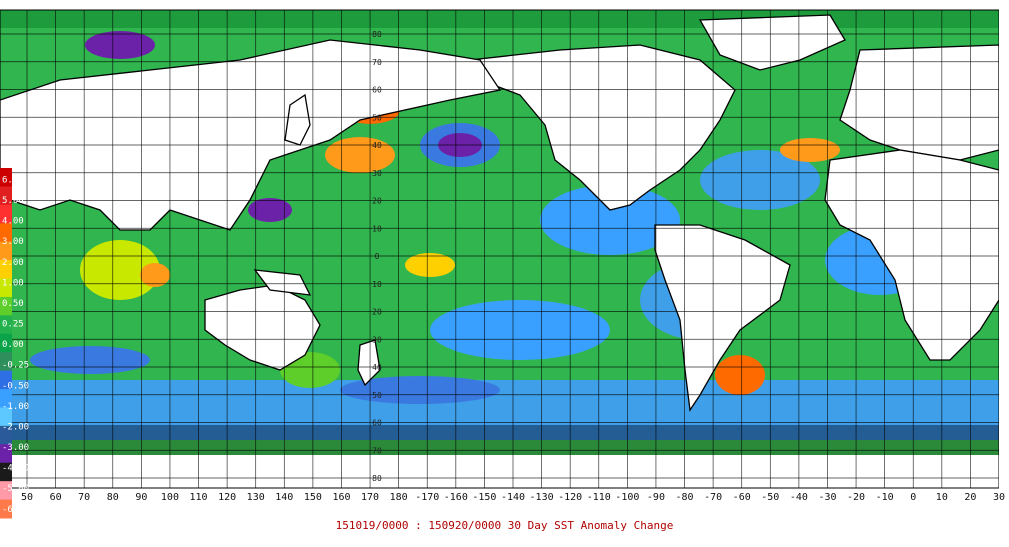  What do you see at coordinates (15, 510) in the screenshot?
I see `legend-label: -6.00` at bounding box center [15, 510].